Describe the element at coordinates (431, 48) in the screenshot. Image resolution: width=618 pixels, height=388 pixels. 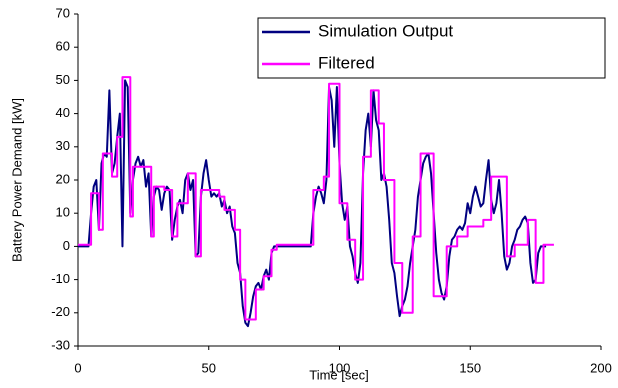
I see `legend-box` at that location.